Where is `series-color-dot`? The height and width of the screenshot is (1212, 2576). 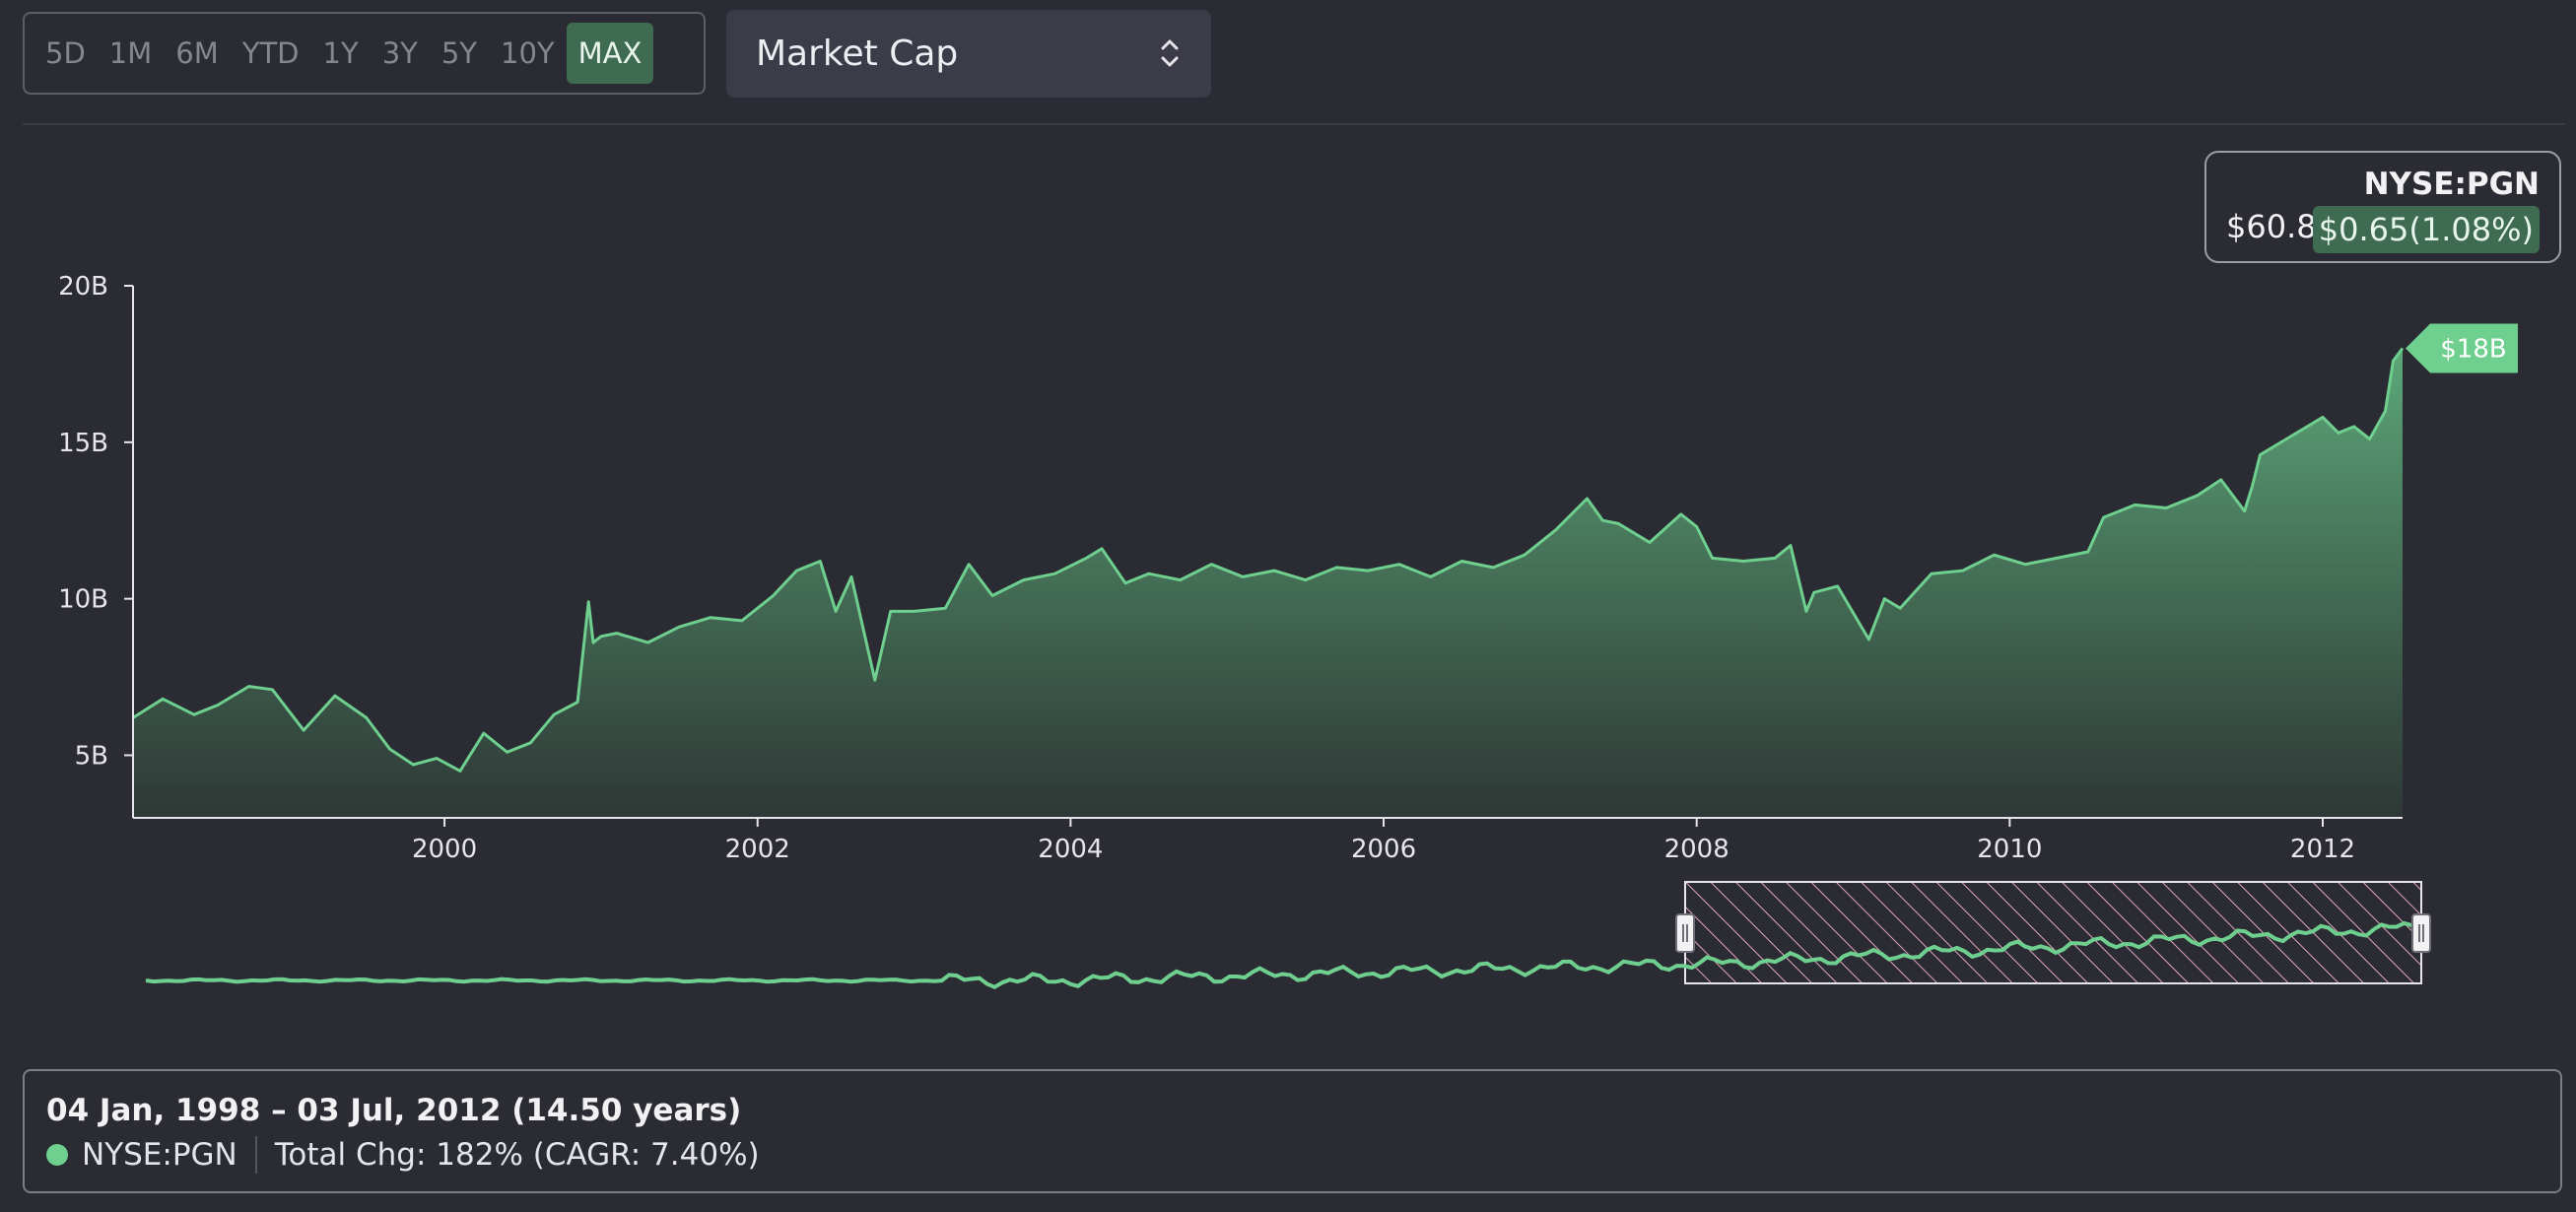 series-color-dot is located at coordinates (57, 1155).